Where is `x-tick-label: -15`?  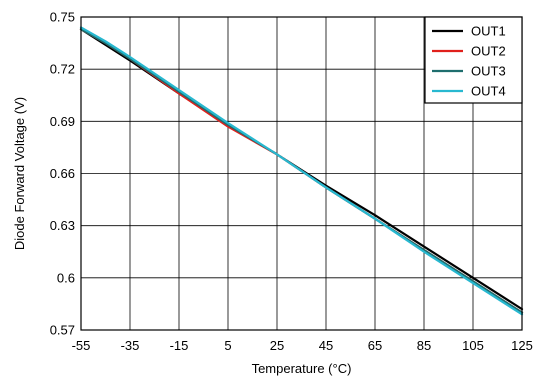 x-tick-label: -15 is located at coordinates (179, 345).